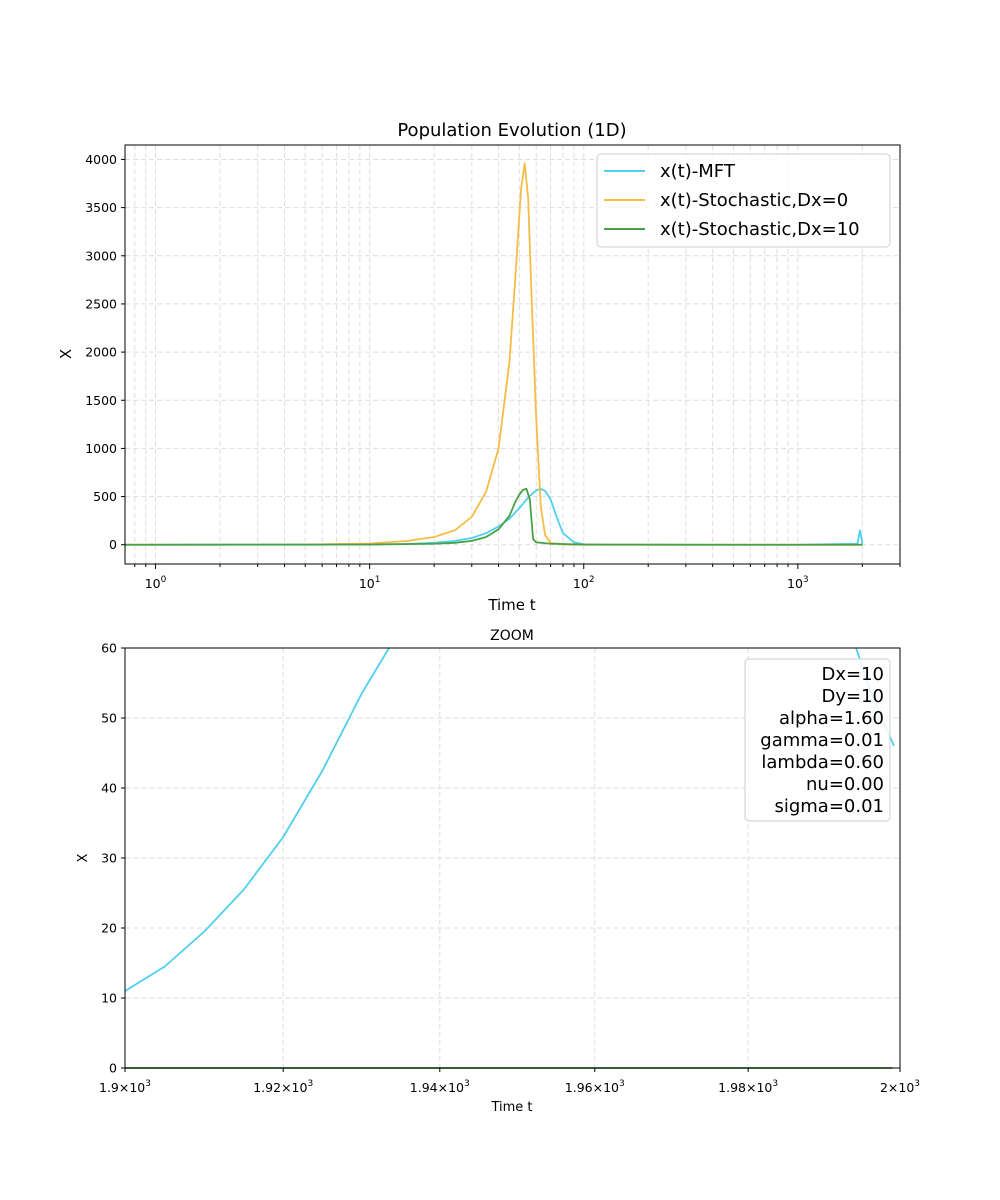 The width and height of the screenshot is (1000, 1200). What do you see at coordinates (101, 352) in the screenshot?
I see `y-tick-label: 2000` at bounding box center [101, 352].